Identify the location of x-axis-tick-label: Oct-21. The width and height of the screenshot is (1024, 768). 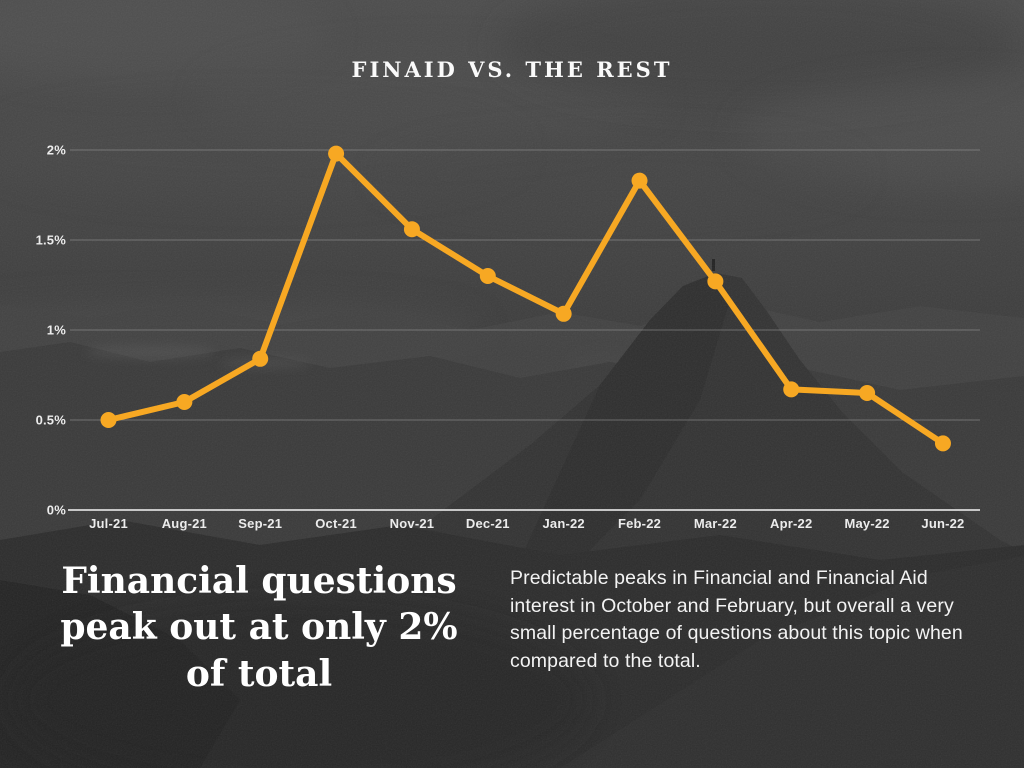
(336, 523).